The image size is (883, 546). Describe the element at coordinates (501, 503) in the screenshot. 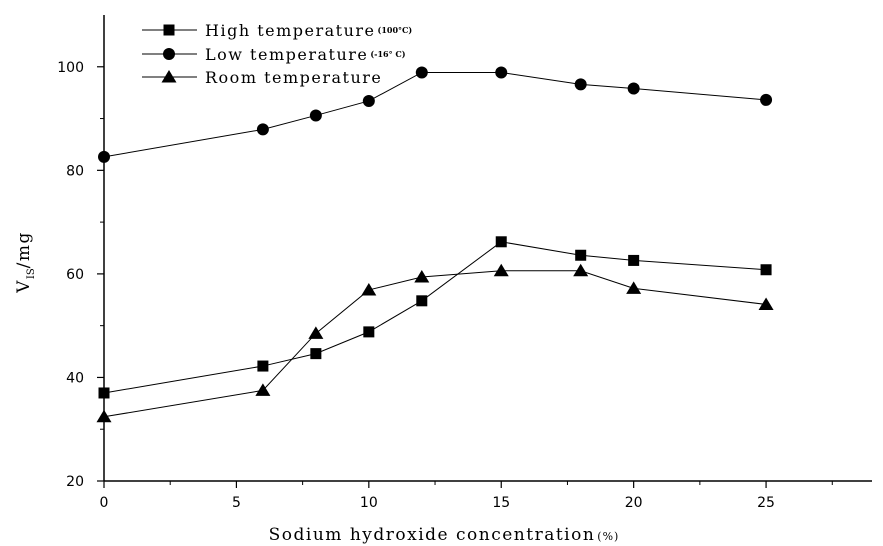

I see `x-tick-label: 15` at that location.